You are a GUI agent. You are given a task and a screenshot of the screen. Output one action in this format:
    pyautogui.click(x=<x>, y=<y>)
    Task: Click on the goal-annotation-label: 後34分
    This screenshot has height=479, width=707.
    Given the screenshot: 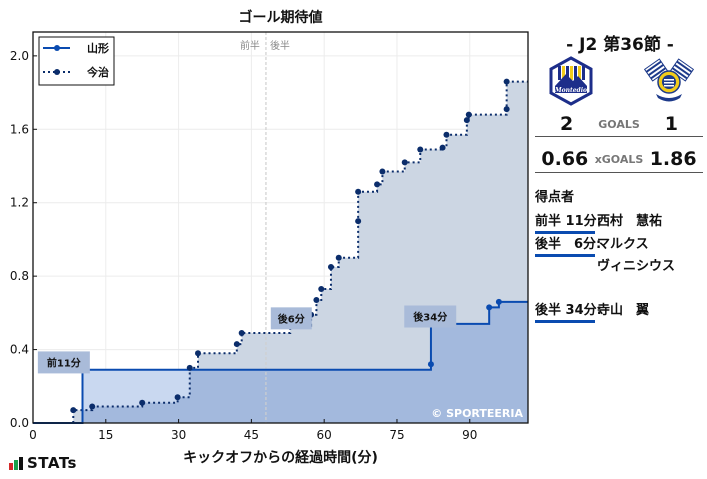 What is the action you would take?
    pyautogui.click(x=430, y=317)
    